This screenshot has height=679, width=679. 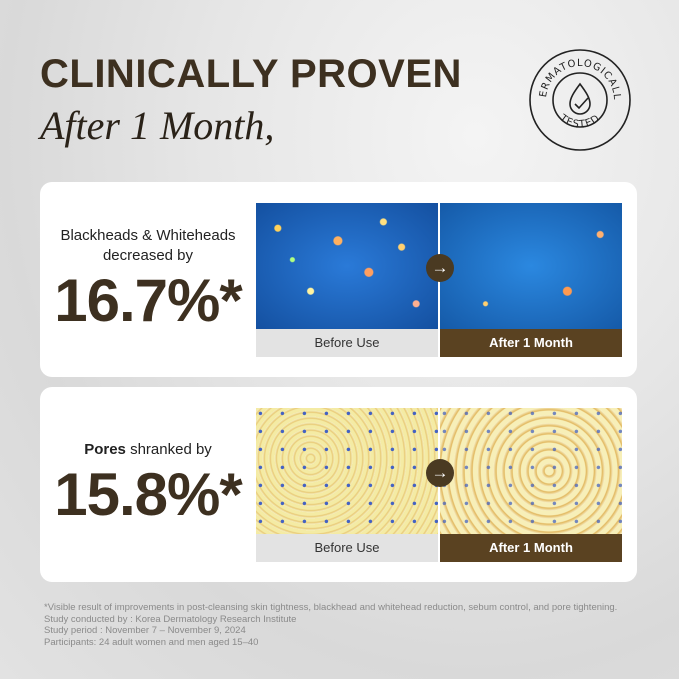 I want to click on dermatologically-tested-badge: DERMATOLOGICALLY TESTED, so click(x=579, y=99).